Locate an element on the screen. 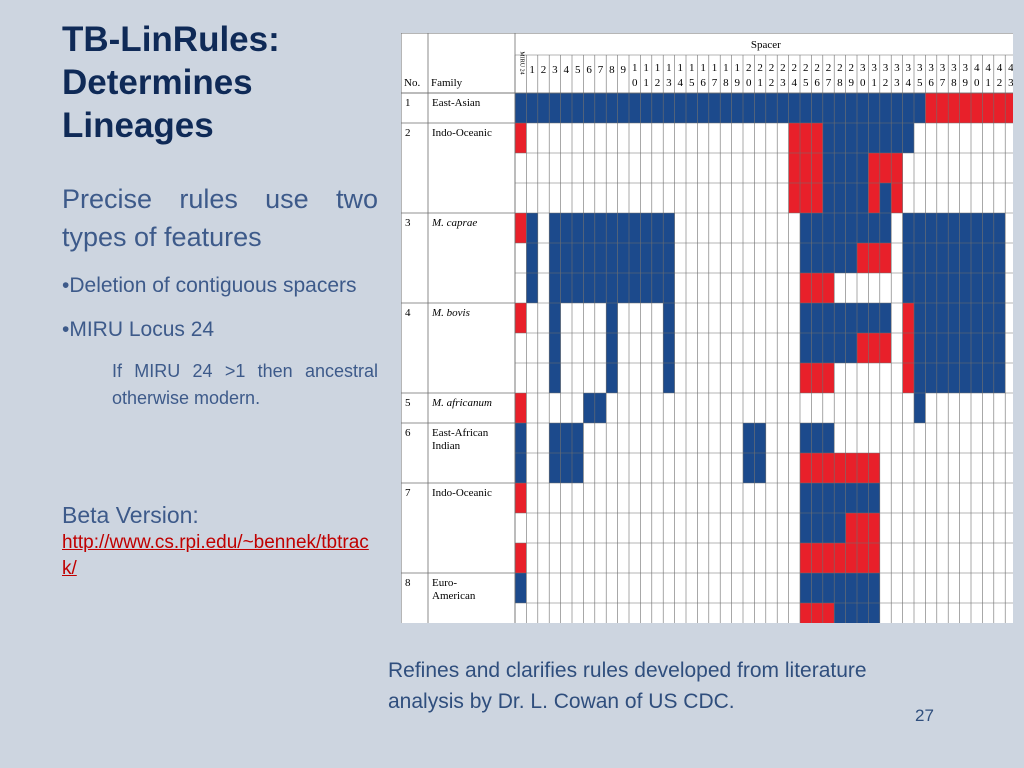 The width and height of the screenshot is (1024, 768). cell-g7-r3-c25 is located at coordinates (806, 558).